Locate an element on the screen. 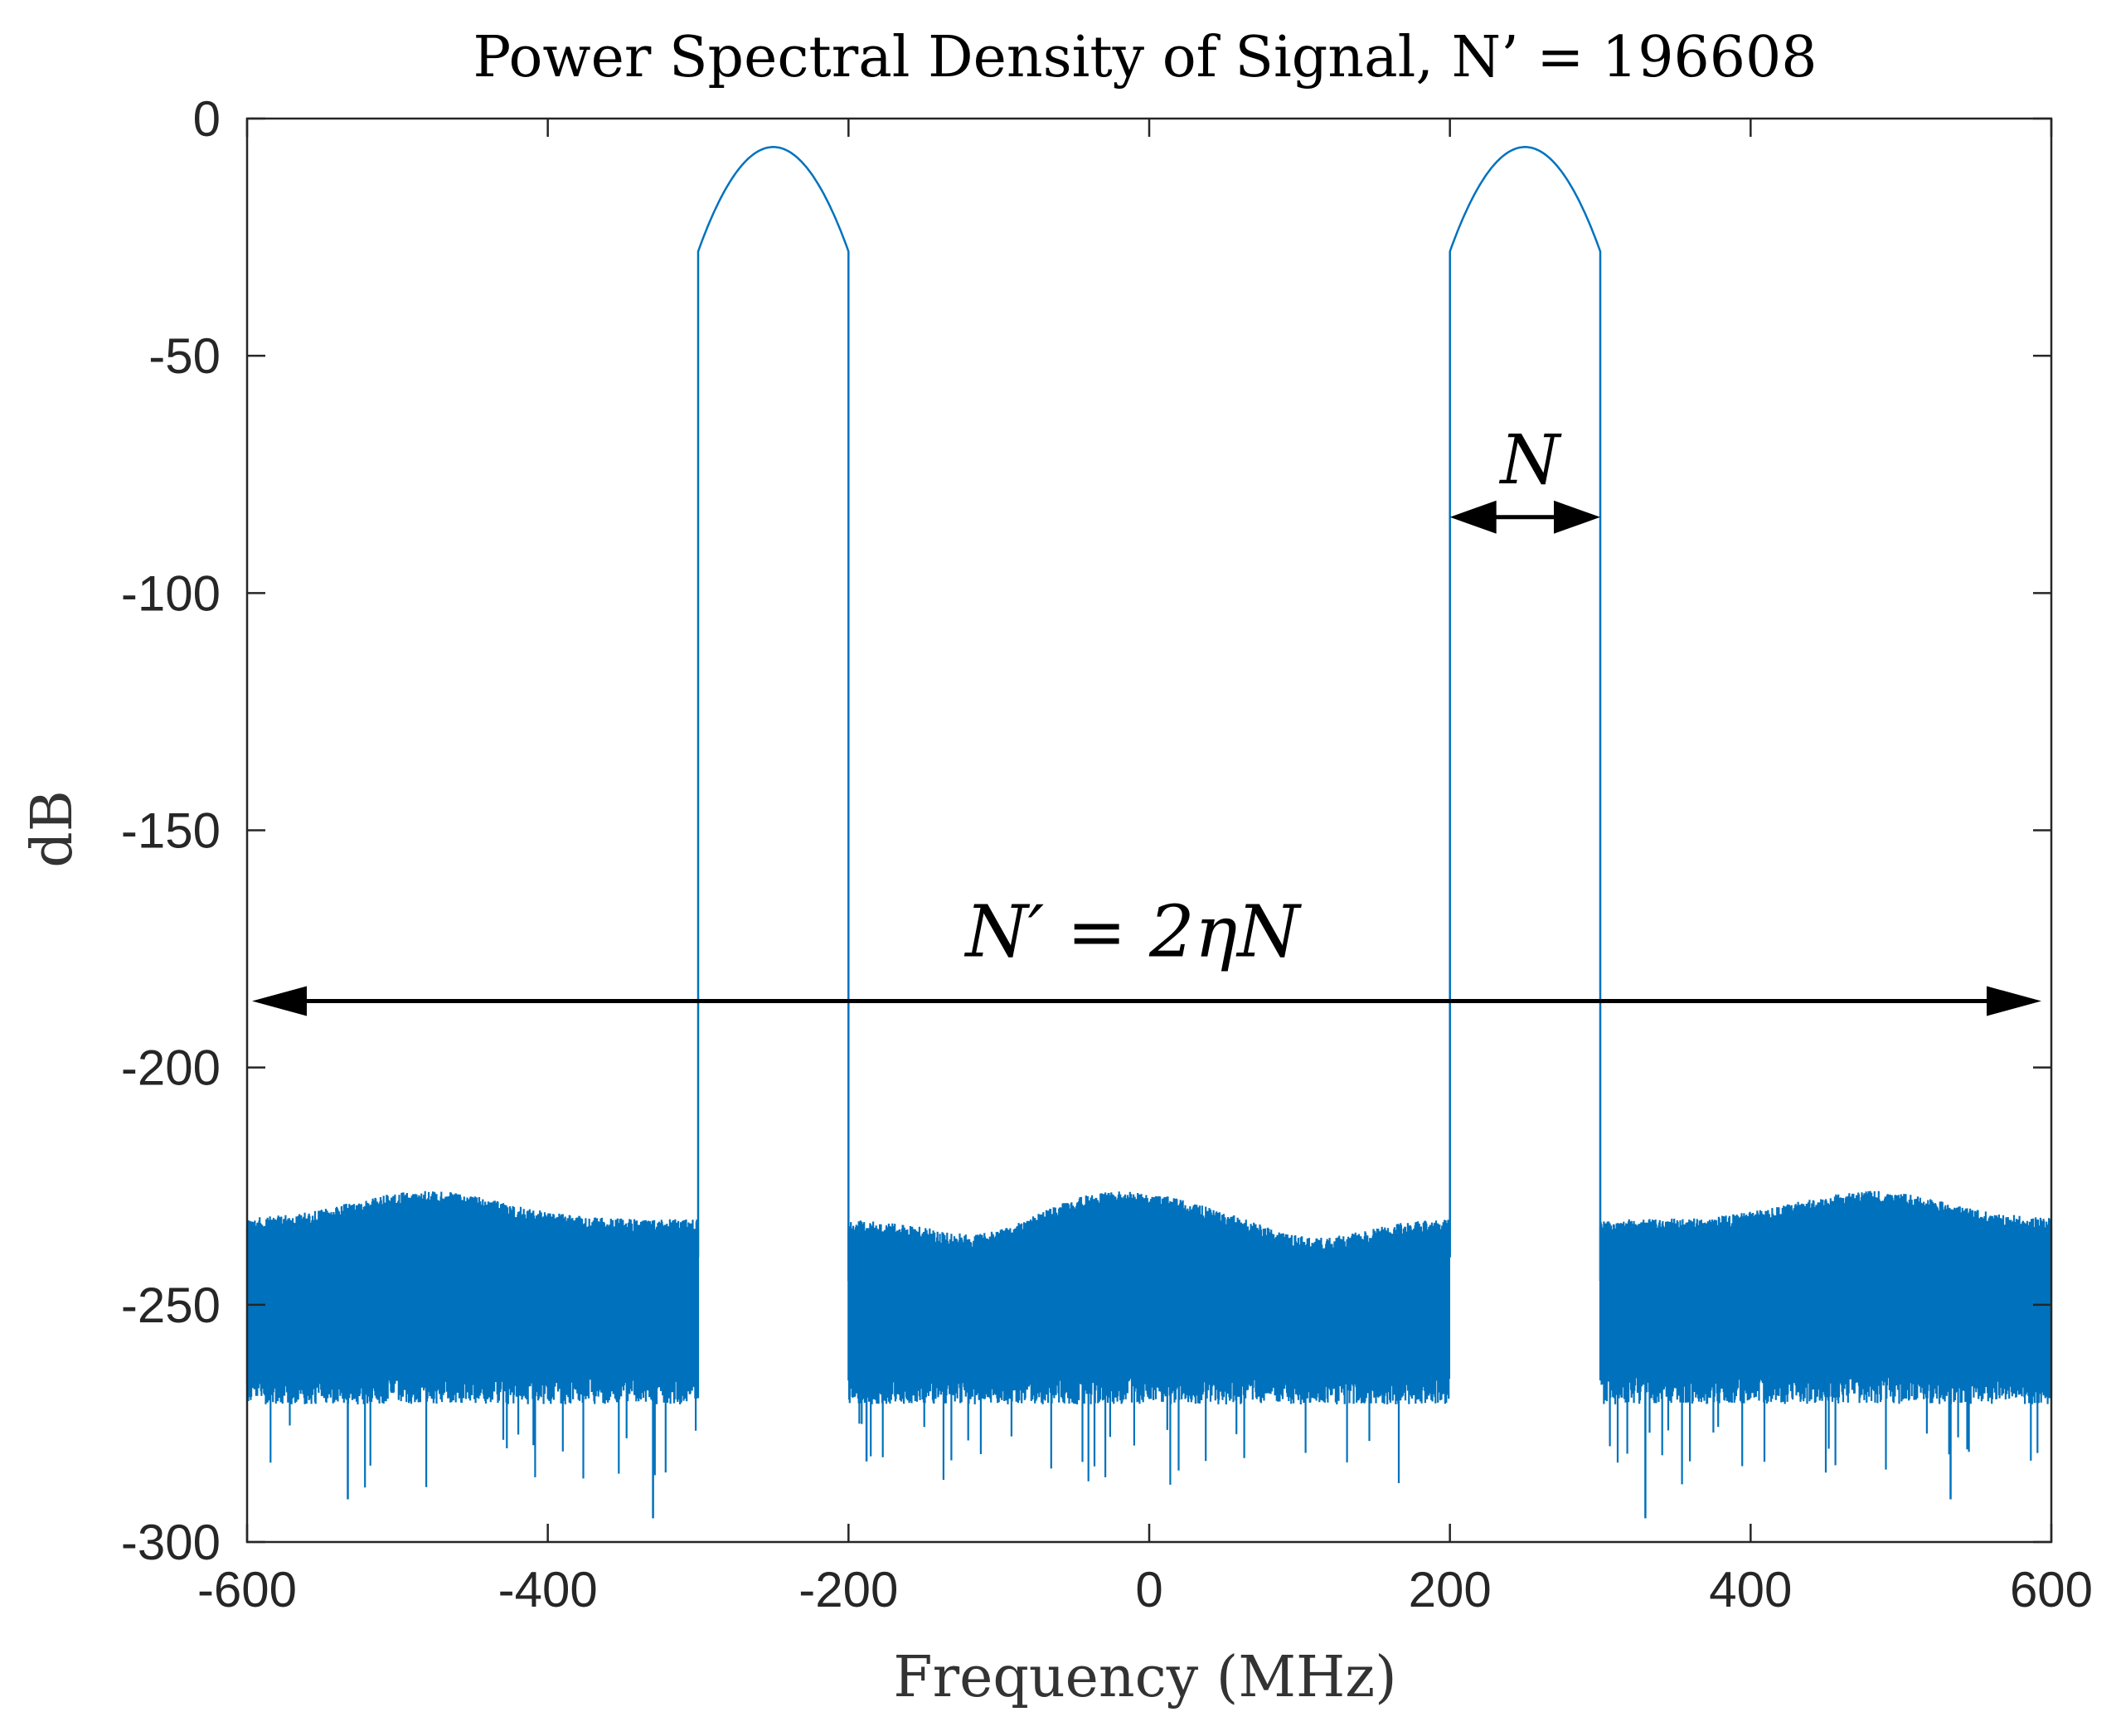  total-span-label: N′ = 2ηN is located at coordinates (1133, 931).